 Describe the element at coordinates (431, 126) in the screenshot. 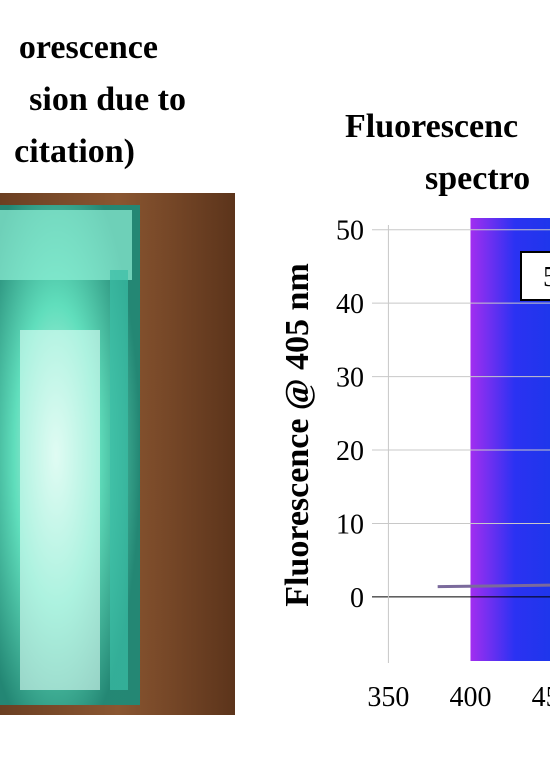

I see `chart-title: Fluorescenc` at that location.